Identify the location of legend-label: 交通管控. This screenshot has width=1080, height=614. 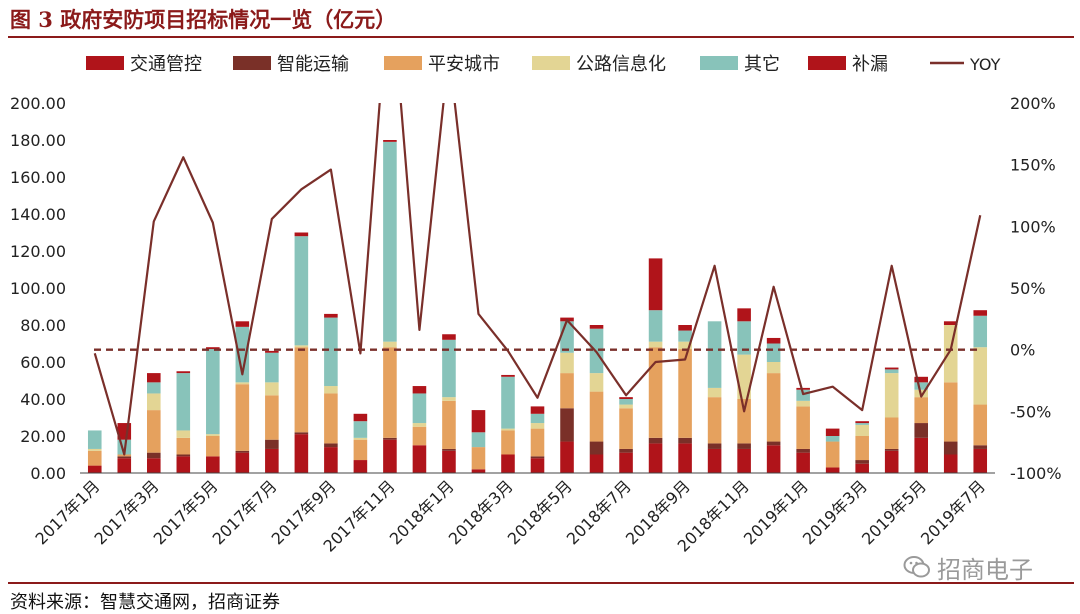
(166, 64).